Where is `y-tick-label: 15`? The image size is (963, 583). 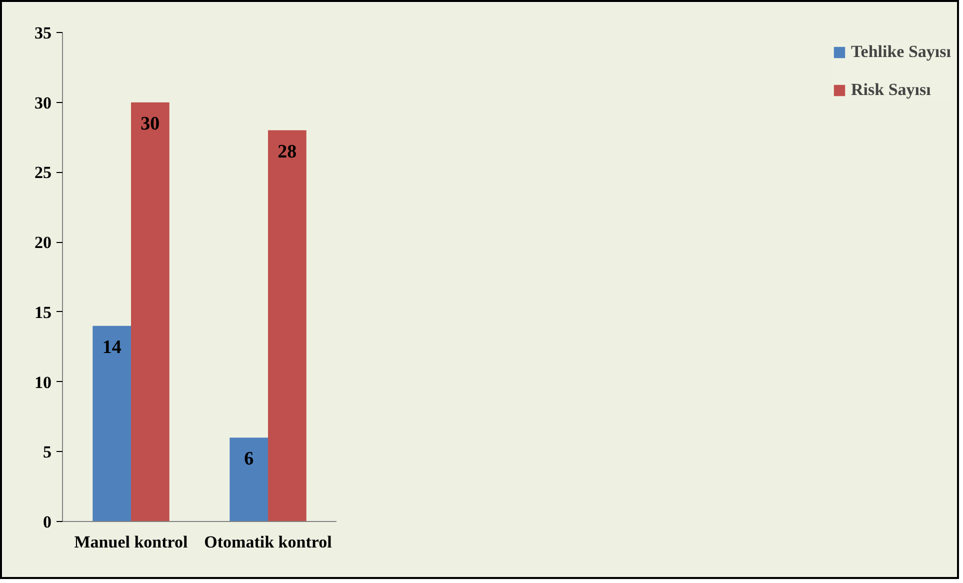
y-tick-label: 15 is located at coordinates (43, 312).